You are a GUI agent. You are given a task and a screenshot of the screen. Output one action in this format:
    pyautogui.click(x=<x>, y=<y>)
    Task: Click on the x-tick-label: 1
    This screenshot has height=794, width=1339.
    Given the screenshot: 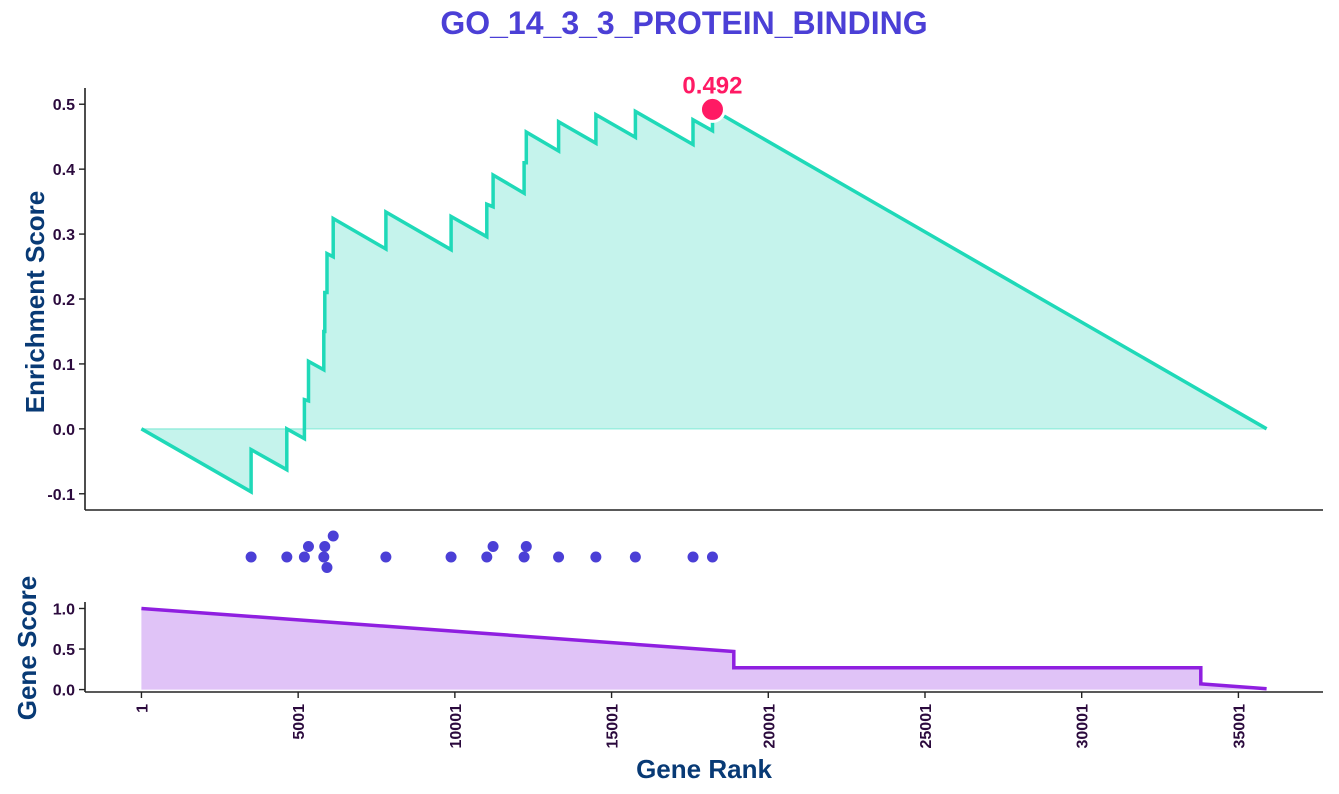 What is the action you would take?
    pyautogui.click(x=142, y=708)
    